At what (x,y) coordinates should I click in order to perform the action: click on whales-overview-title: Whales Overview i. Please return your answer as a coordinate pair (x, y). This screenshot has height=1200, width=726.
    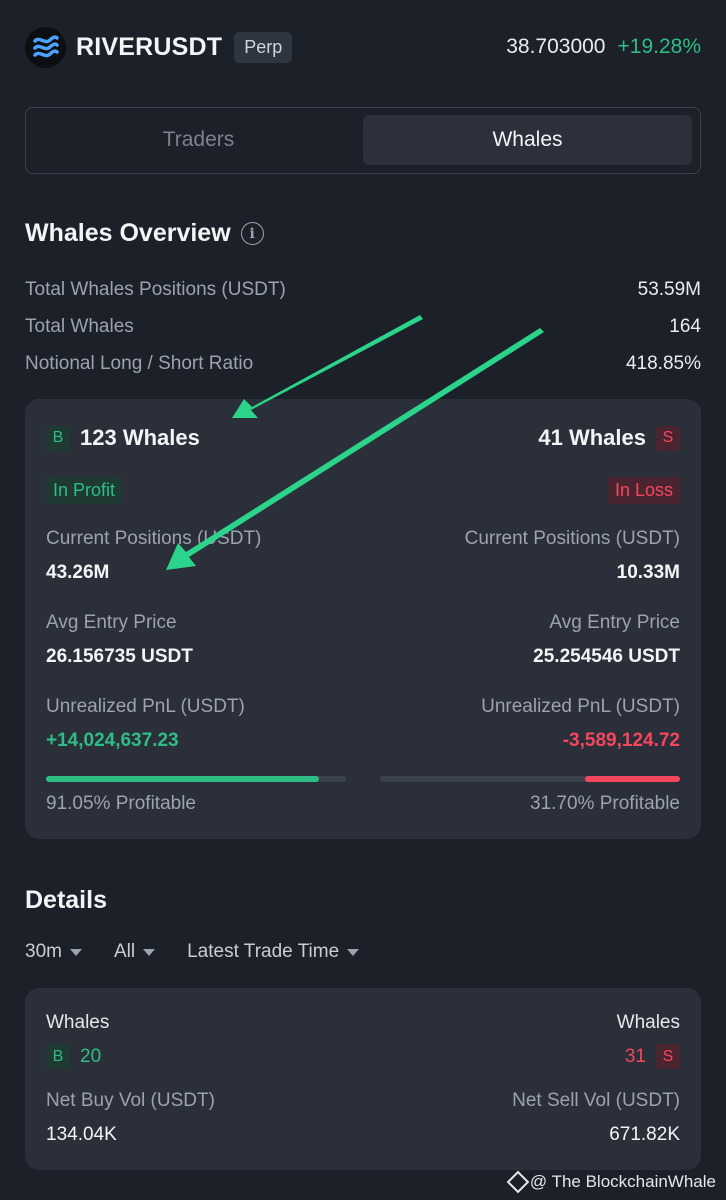
    Looking at the image, I should click on (144, 233).